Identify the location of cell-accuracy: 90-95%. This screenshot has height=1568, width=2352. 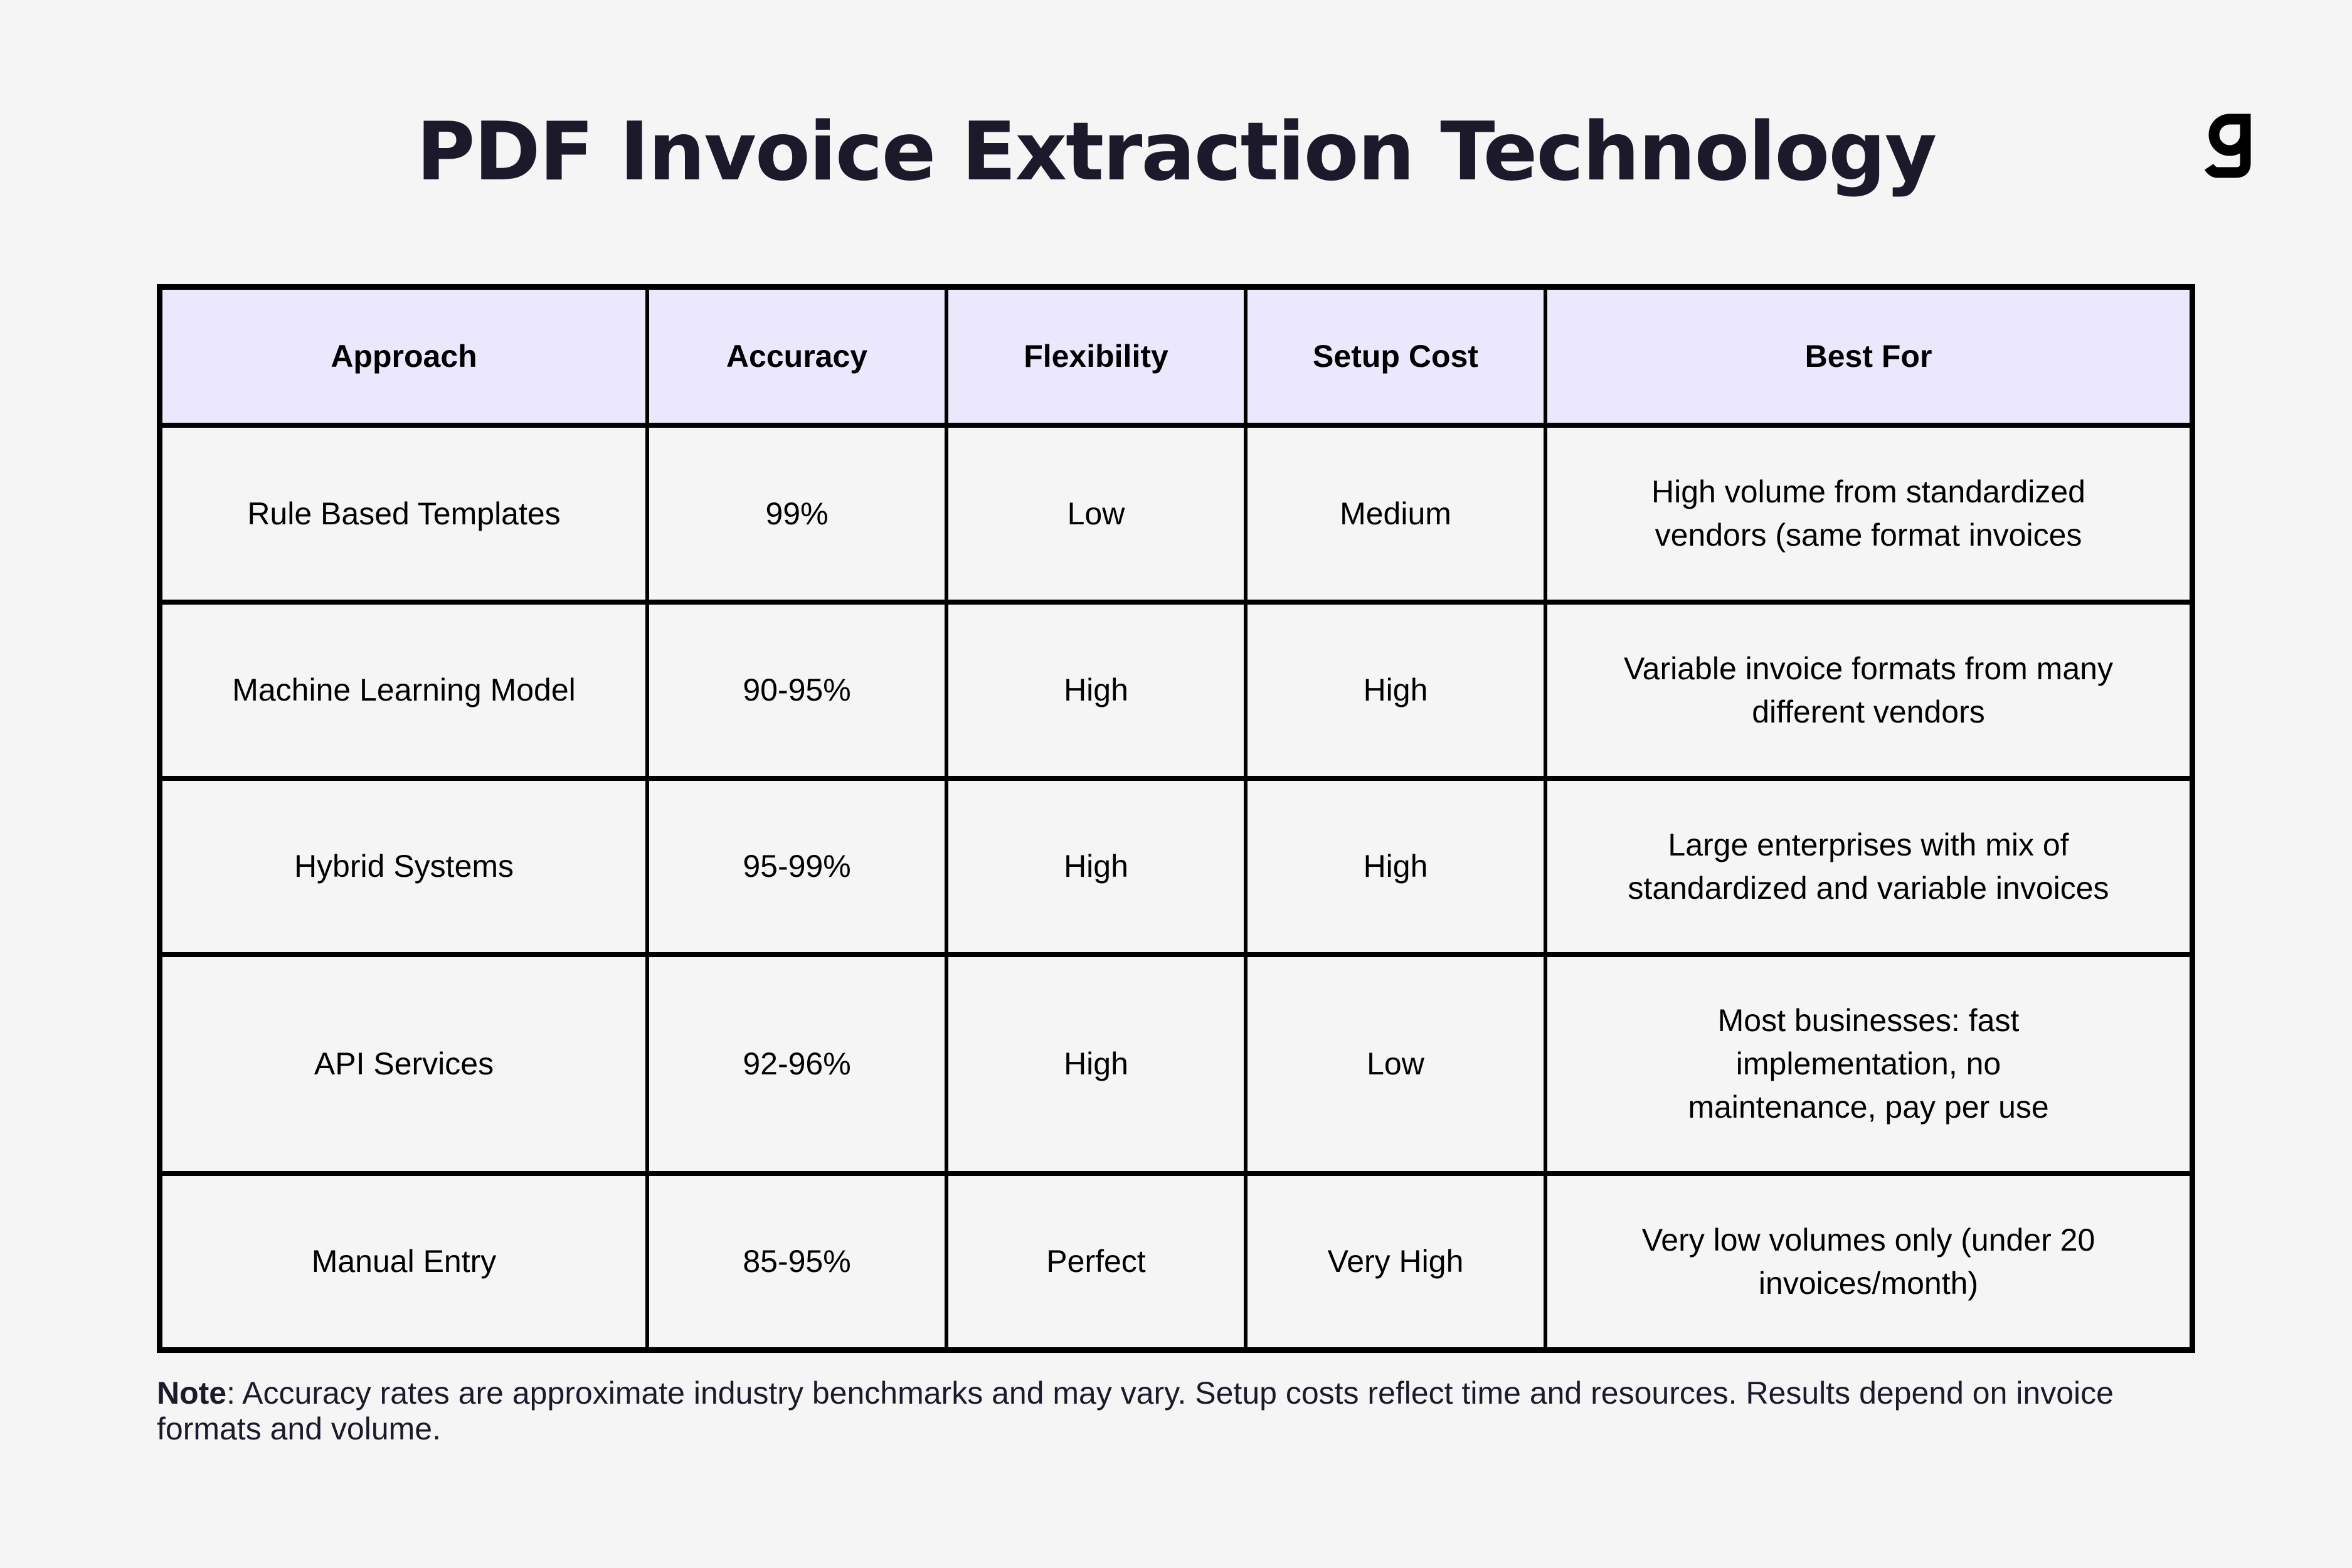
(797, 689).